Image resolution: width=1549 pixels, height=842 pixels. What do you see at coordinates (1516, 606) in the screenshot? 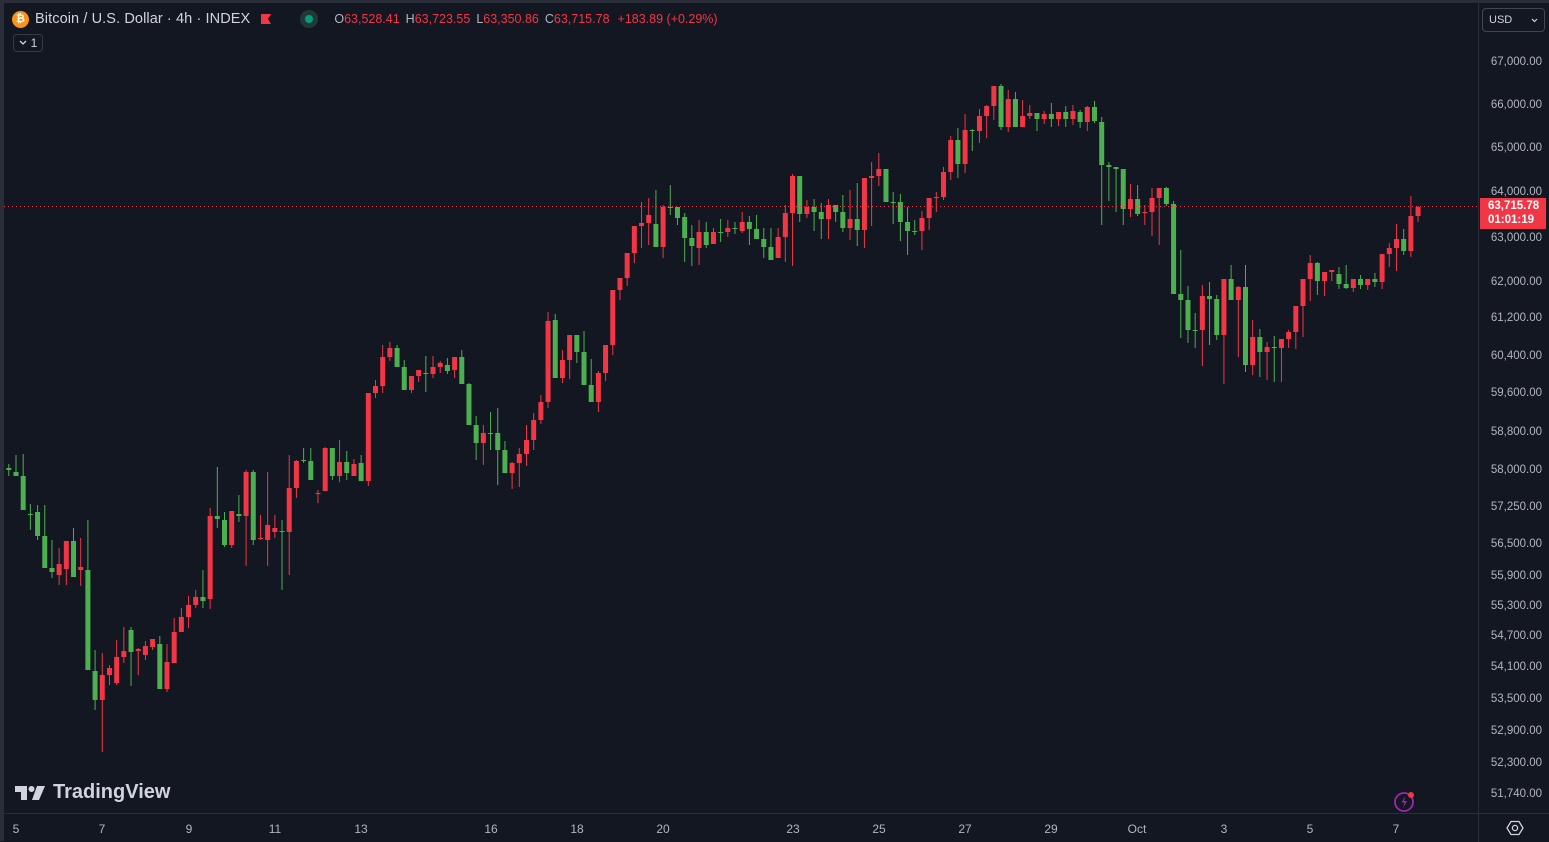
I see `price-axis-label: 55,300.00` at bounding box center [1516, 606].